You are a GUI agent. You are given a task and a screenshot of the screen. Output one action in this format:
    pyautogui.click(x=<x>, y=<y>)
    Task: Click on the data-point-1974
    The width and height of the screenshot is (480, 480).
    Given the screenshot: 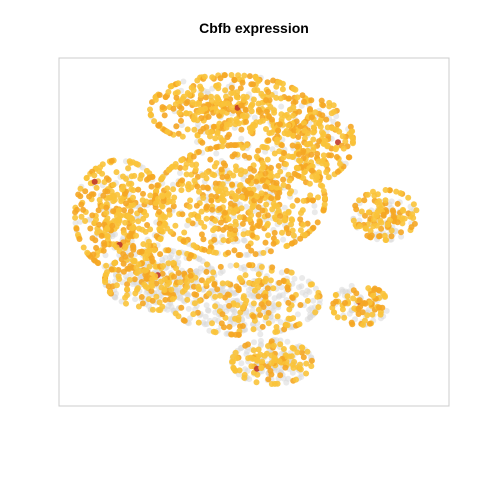 What is the action you would take?
    pyautogui.click(x=325, y=198)
    